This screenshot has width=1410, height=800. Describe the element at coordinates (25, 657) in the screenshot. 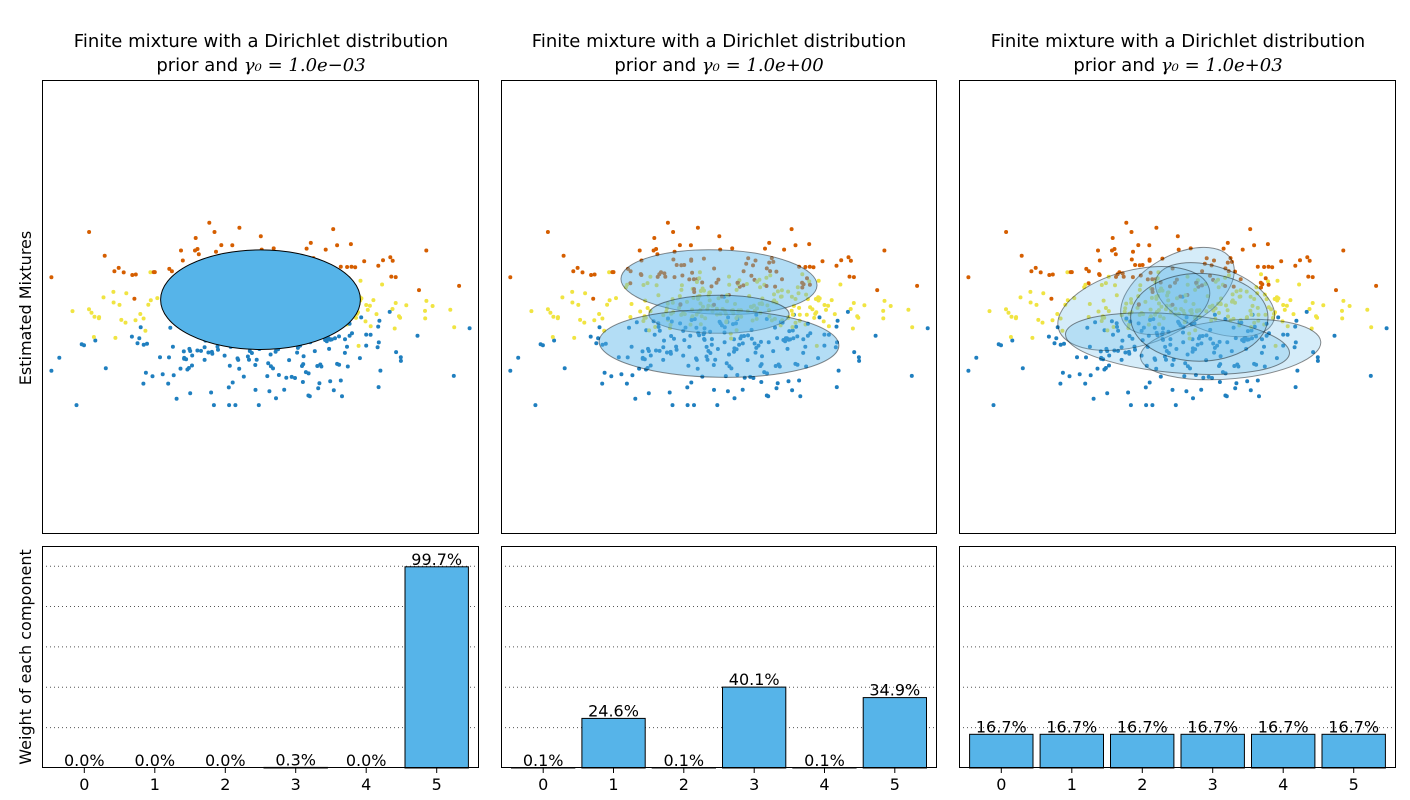

I see `ylabel-weight: Weight of each component` at that location.